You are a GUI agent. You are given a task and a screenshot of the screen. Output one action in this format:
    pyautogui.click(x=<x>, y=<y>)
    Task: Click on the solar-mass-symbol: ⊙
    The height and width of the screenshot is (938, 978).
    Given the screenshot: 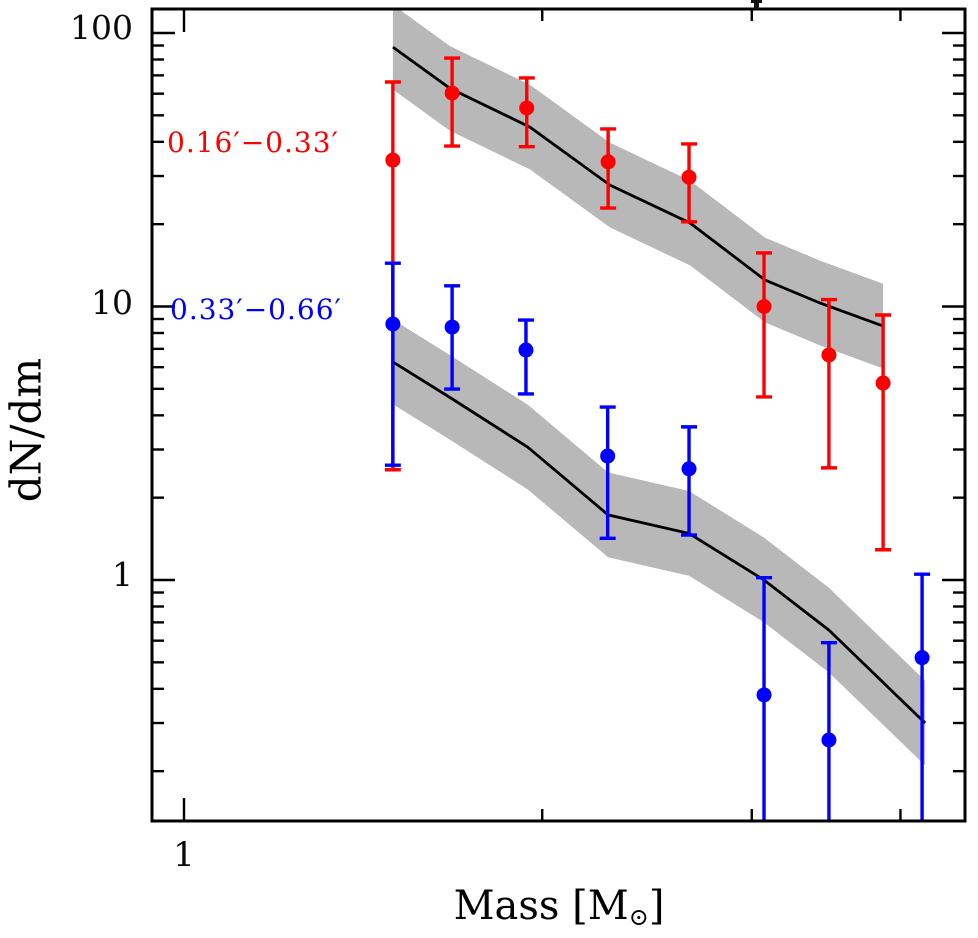 What is the action you would take?
    pyautogui.click(x=638, y=917)
    